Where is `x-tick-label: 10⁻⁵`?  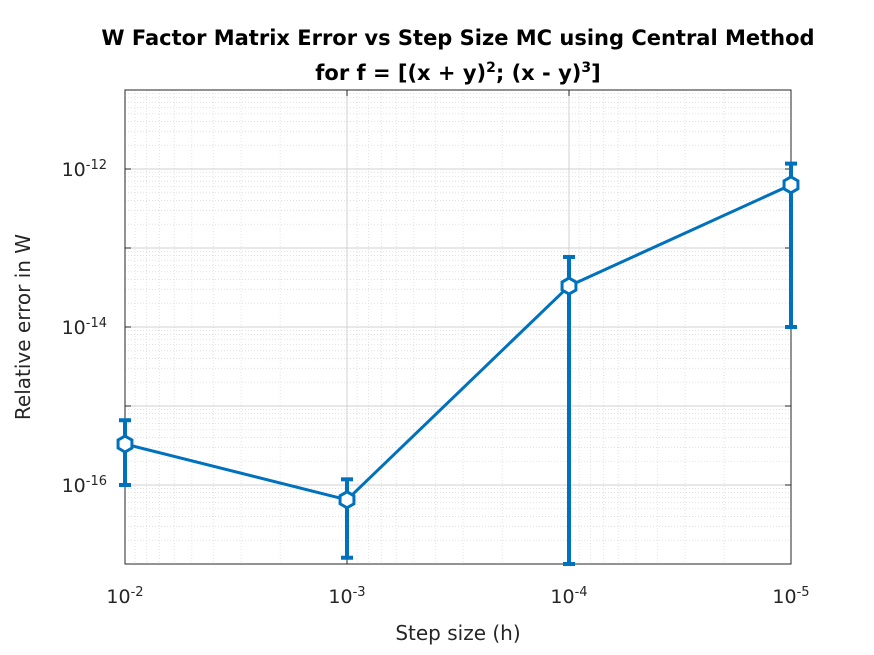 x-tick-label: 10⁻⁵ is located at coordinates (790, 597).